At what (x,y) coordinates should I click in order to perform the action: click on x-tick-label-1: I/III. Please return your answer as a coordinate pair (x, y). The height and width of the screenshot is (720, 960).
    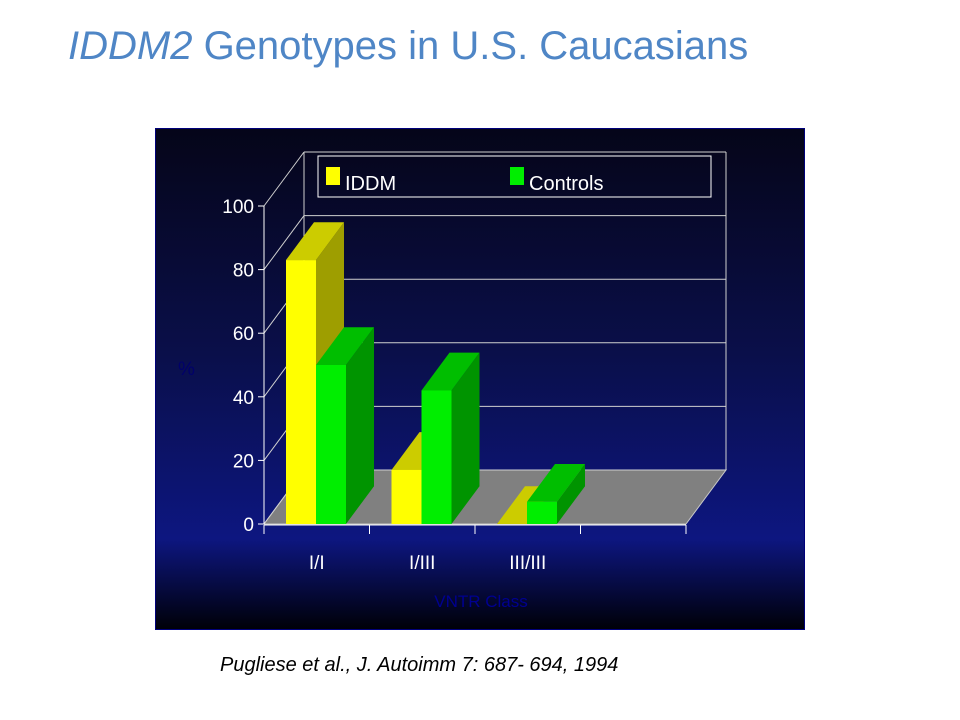
    Looking at the image, I should click on (422, 563).